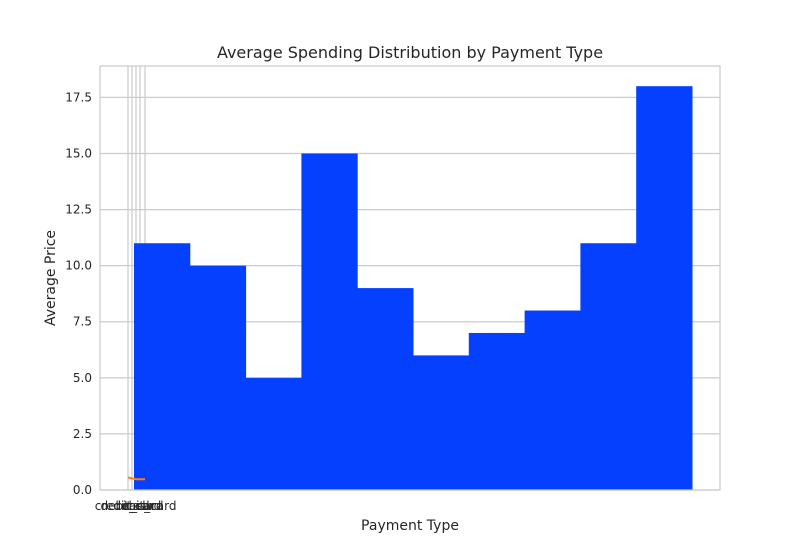 This screenshot has height=550, width=800. I want to click on x-tick-label: credit_card, so click(128, 506).